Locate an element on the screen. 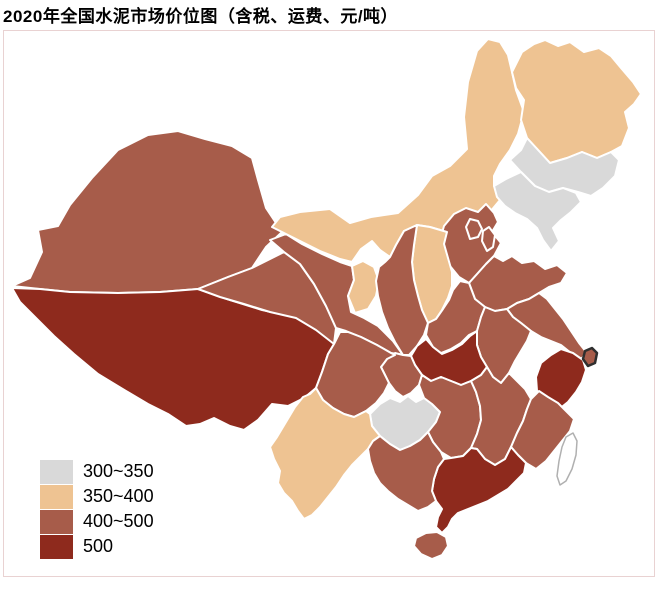 This screenshot has height=599, width=662. legend-row: 400~500 is located at coordinates (97, 521).